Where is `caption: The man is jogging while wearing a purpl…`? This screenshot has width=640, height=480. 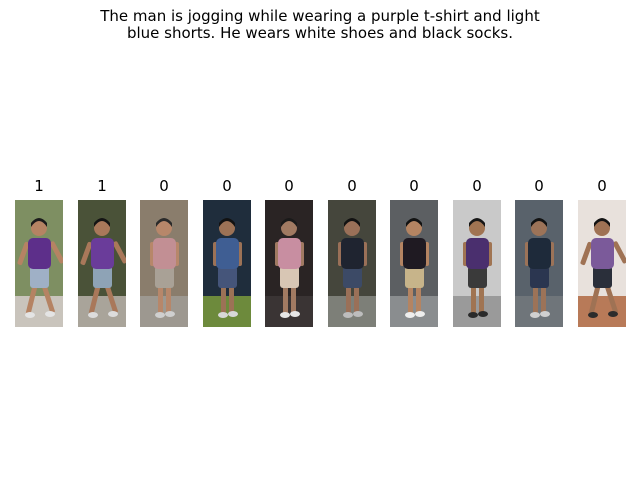
caption: The man is jogging while wearing a purpl… is located at coordinates (320, 25).